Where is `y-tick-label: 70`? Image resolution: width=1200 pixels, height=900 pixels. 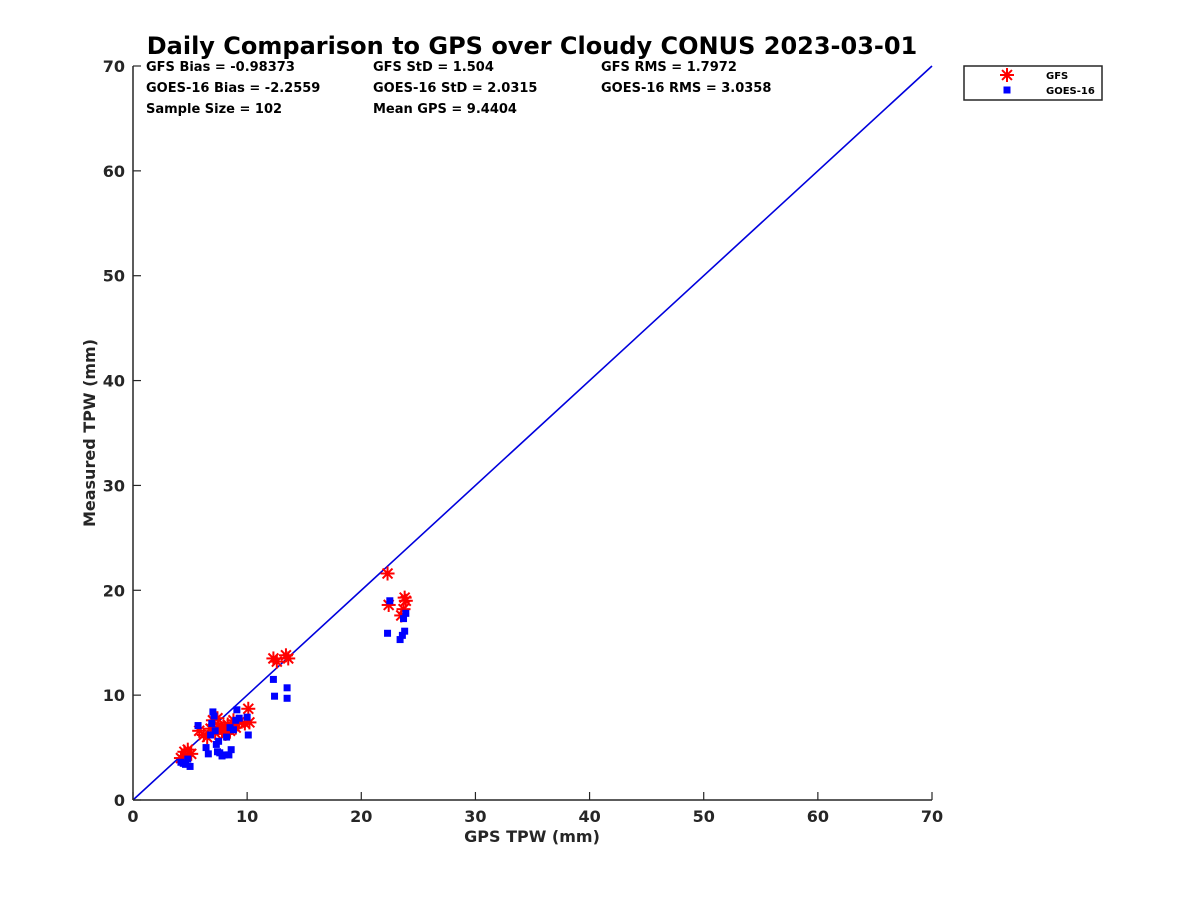
y-tick-label: 70 is located at coordinates (114, 66).